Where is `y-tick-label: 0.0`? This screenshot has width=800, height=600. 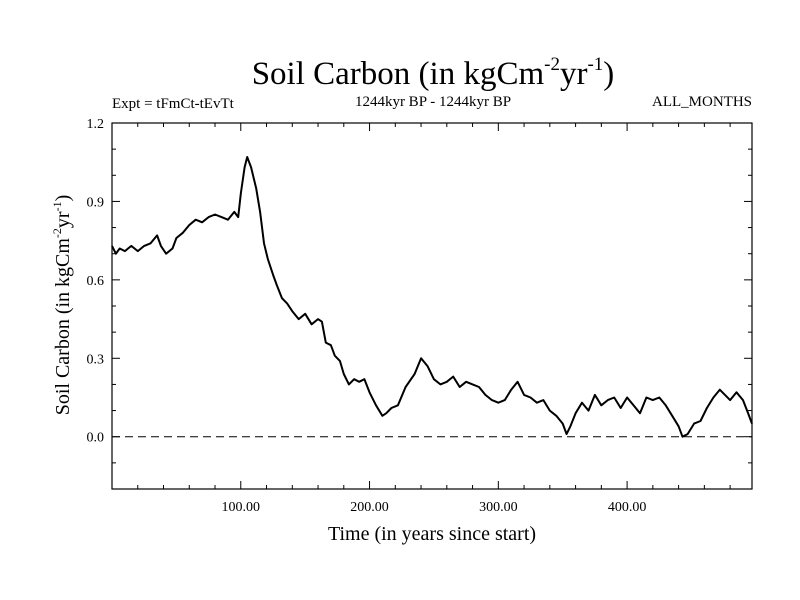 y-tick-label: 0.0 is located at coordinates (96, 438).